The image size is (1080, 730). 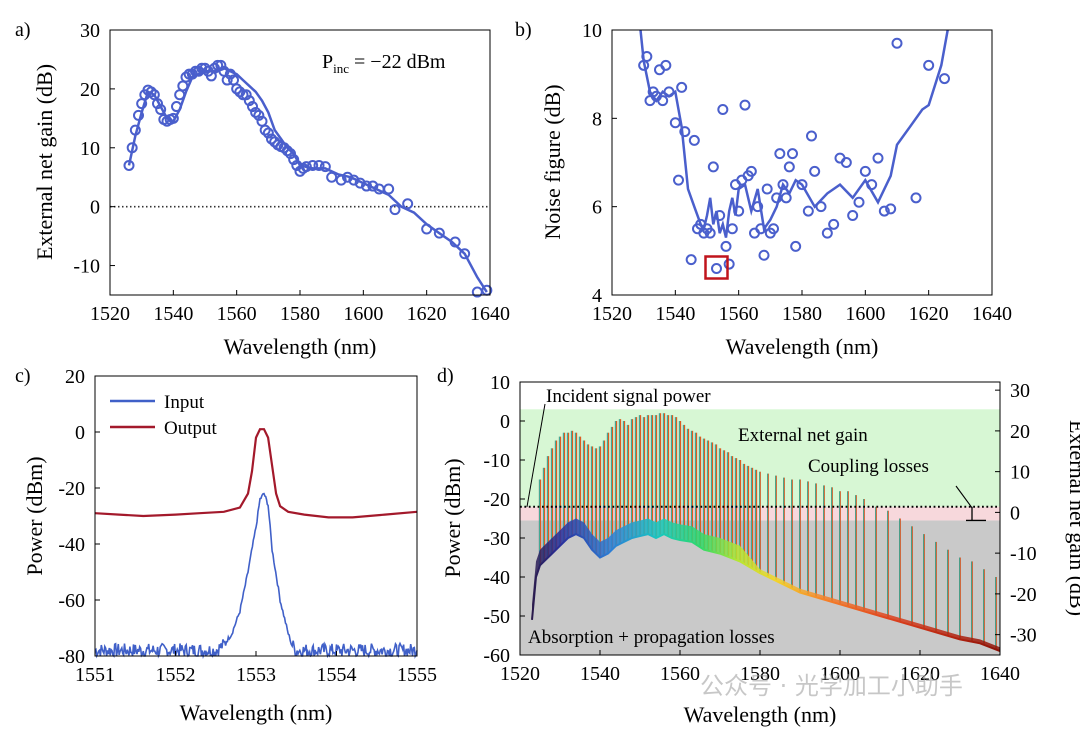 I want to click on panel-label-d: d), so click(x=445, y=376).